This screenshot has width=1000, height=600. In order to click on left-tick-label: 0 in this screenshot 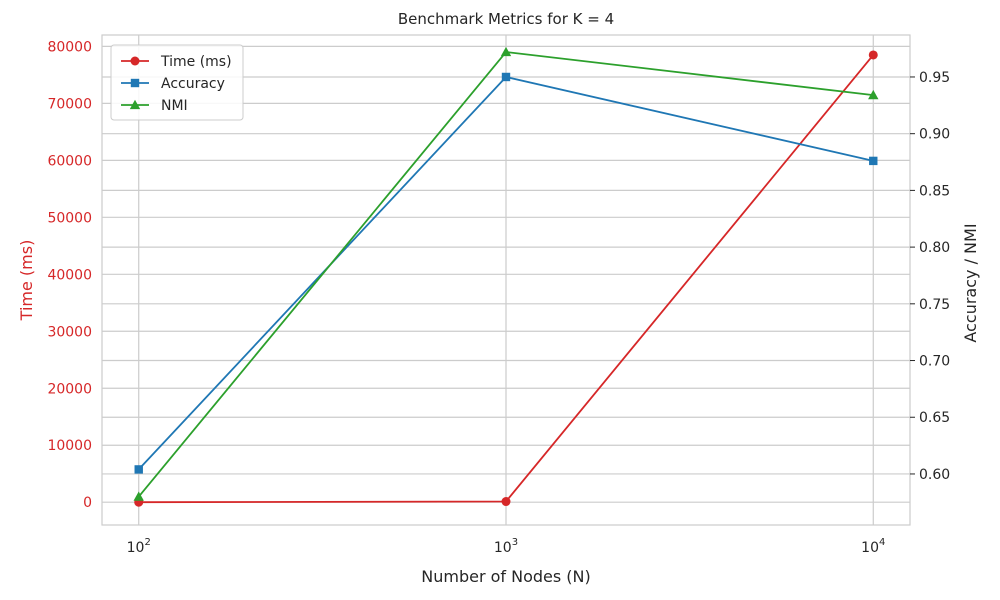, I will do `click(87, 503)`.